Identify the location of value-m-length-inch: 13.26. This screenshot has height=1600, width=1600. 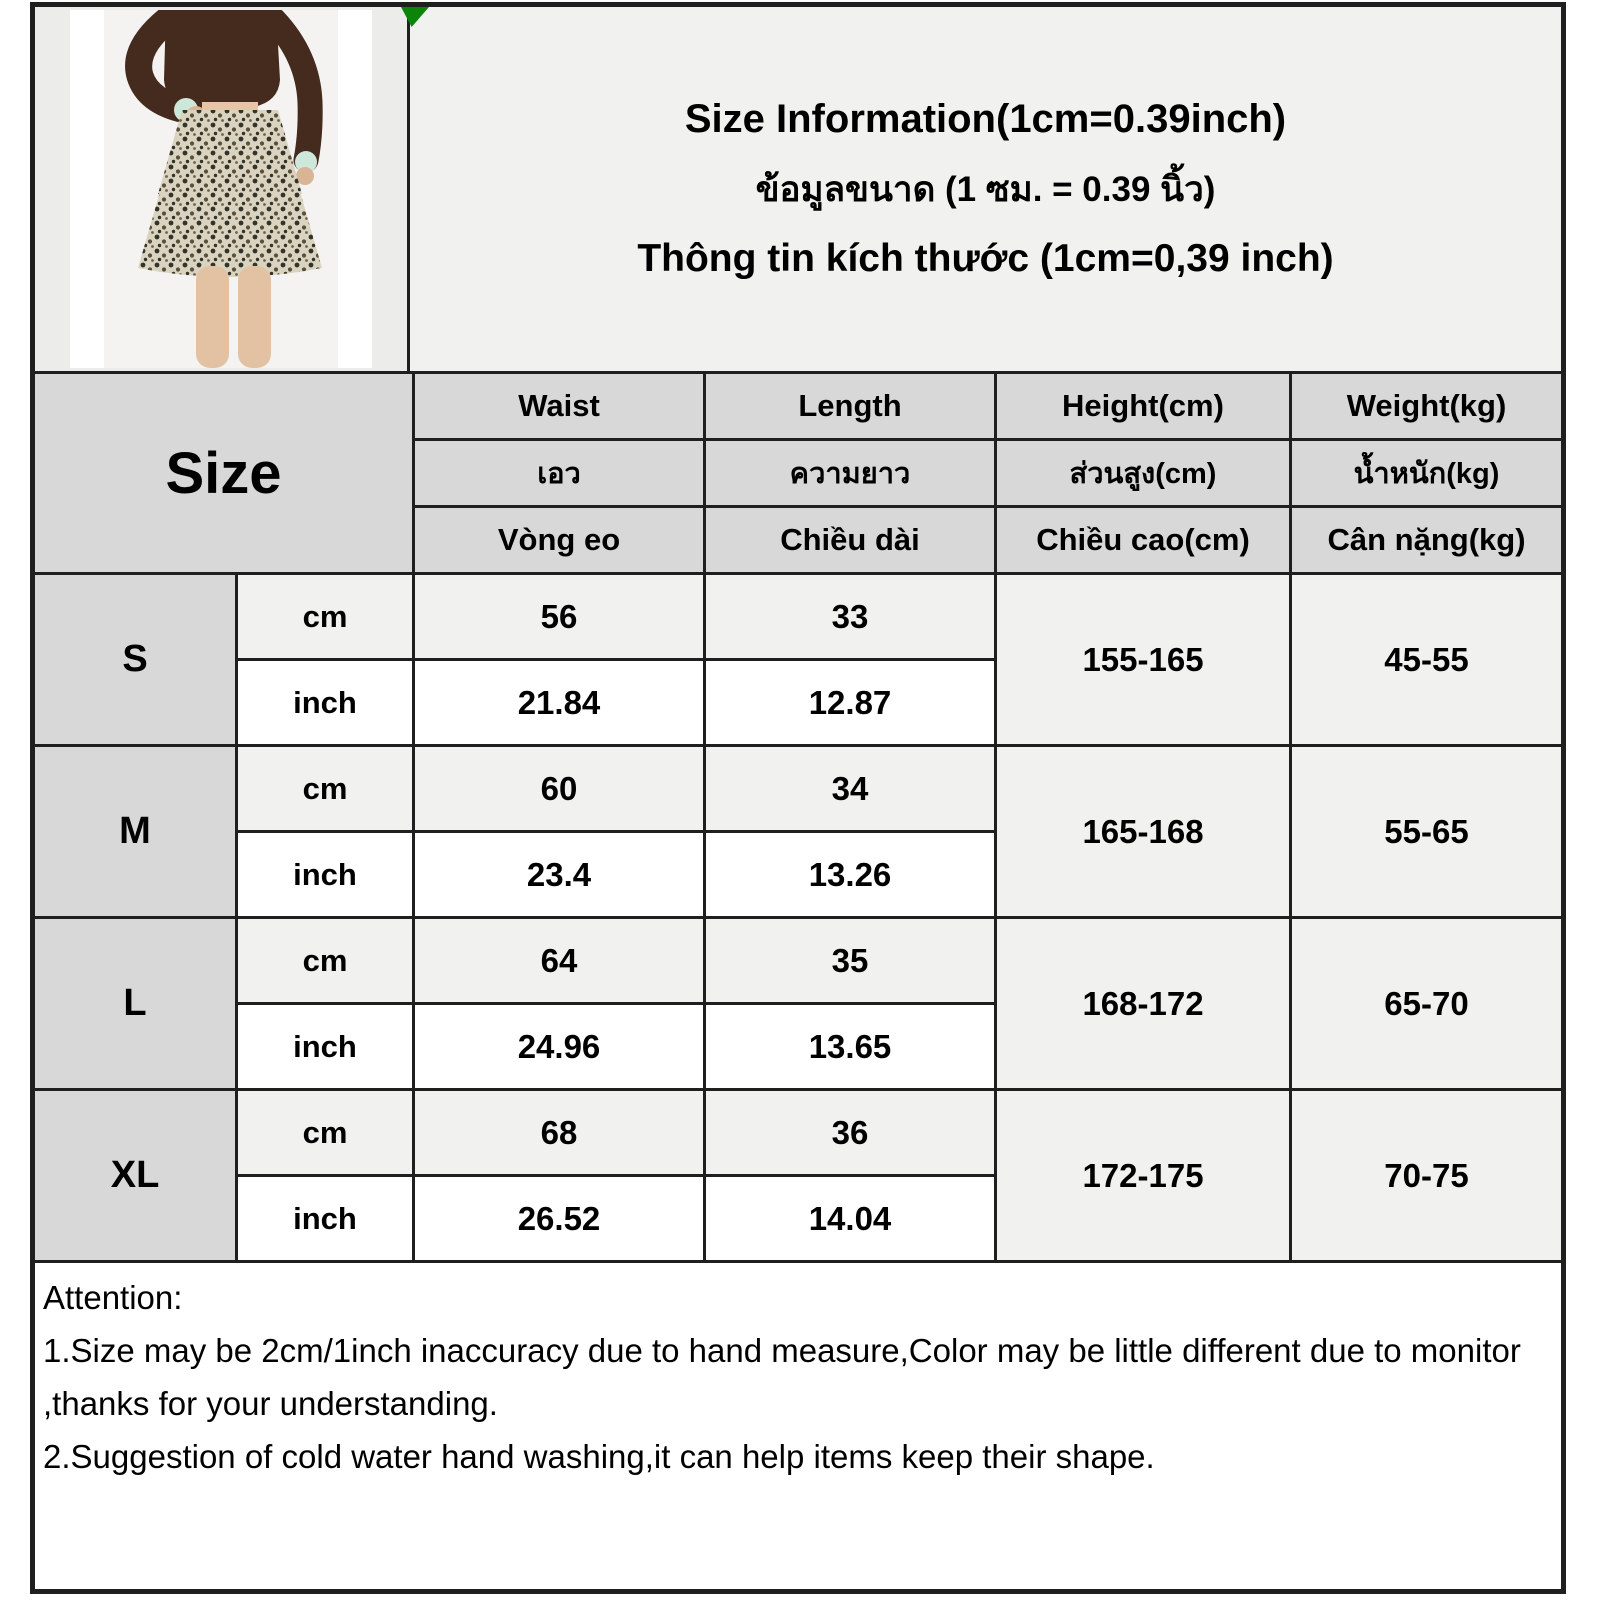
(850, 874).